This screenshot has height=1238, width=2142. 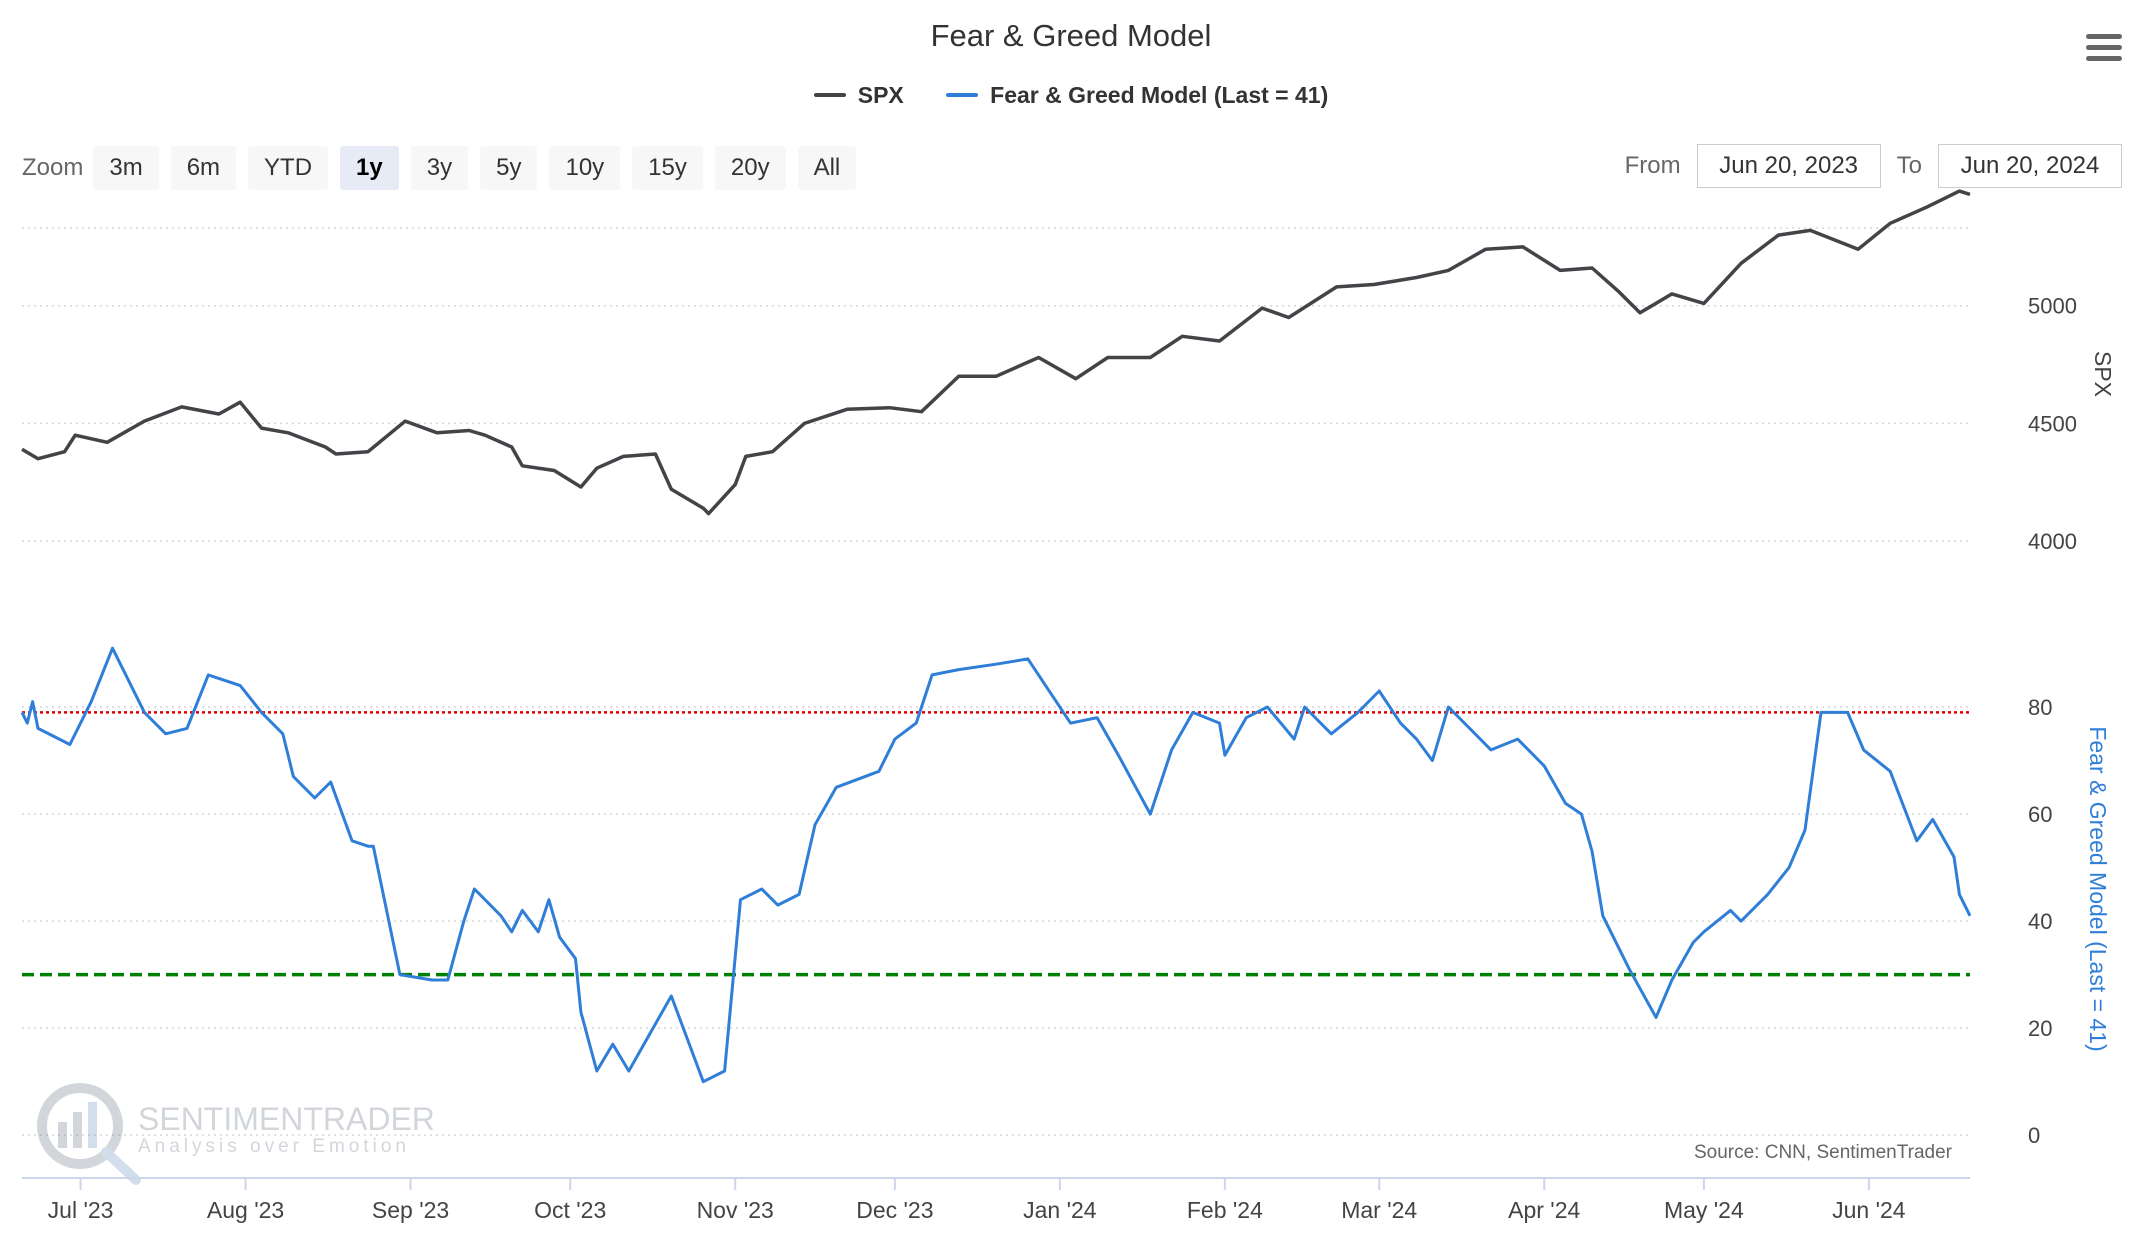 I want to click on watermark-tagline: Analysis over Emotion, so click(x=274, y=1146).